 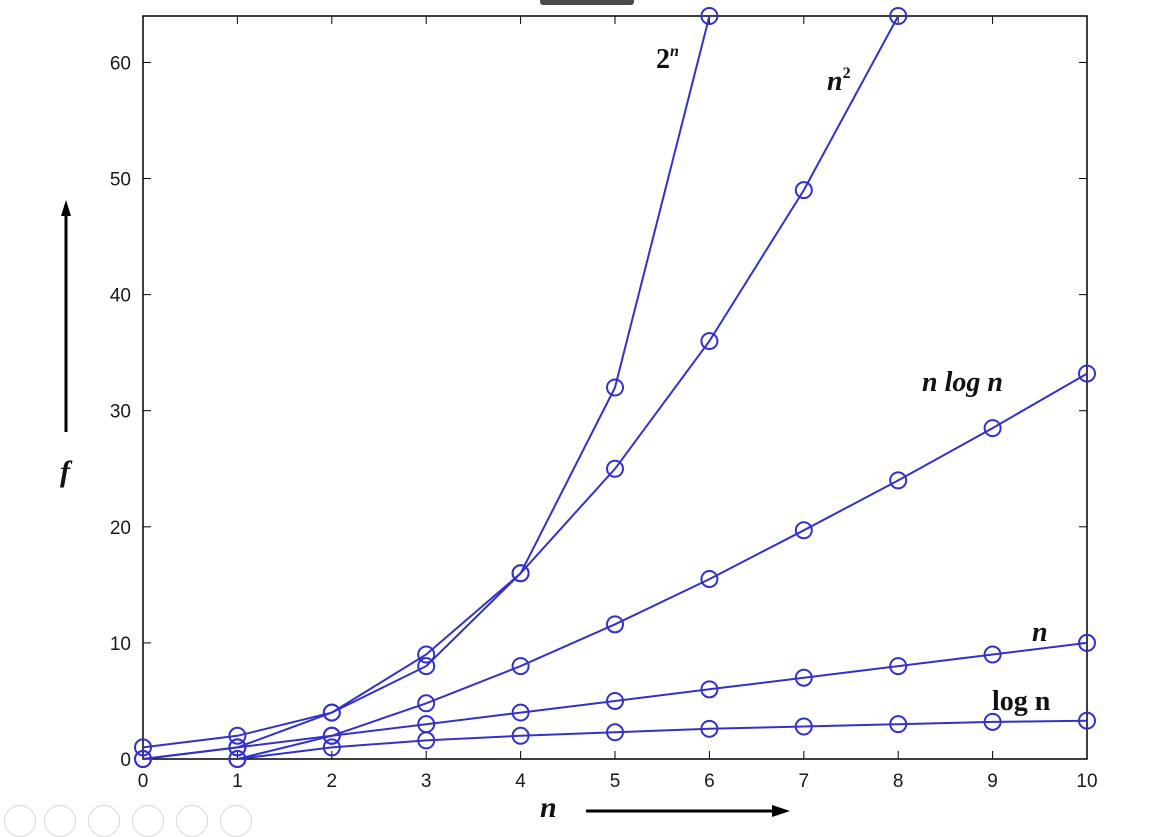 What do you see at coordinates (667, 59) in the screenshot?
I see `annotation-2n: 2n` at bounding box center [667, 59].